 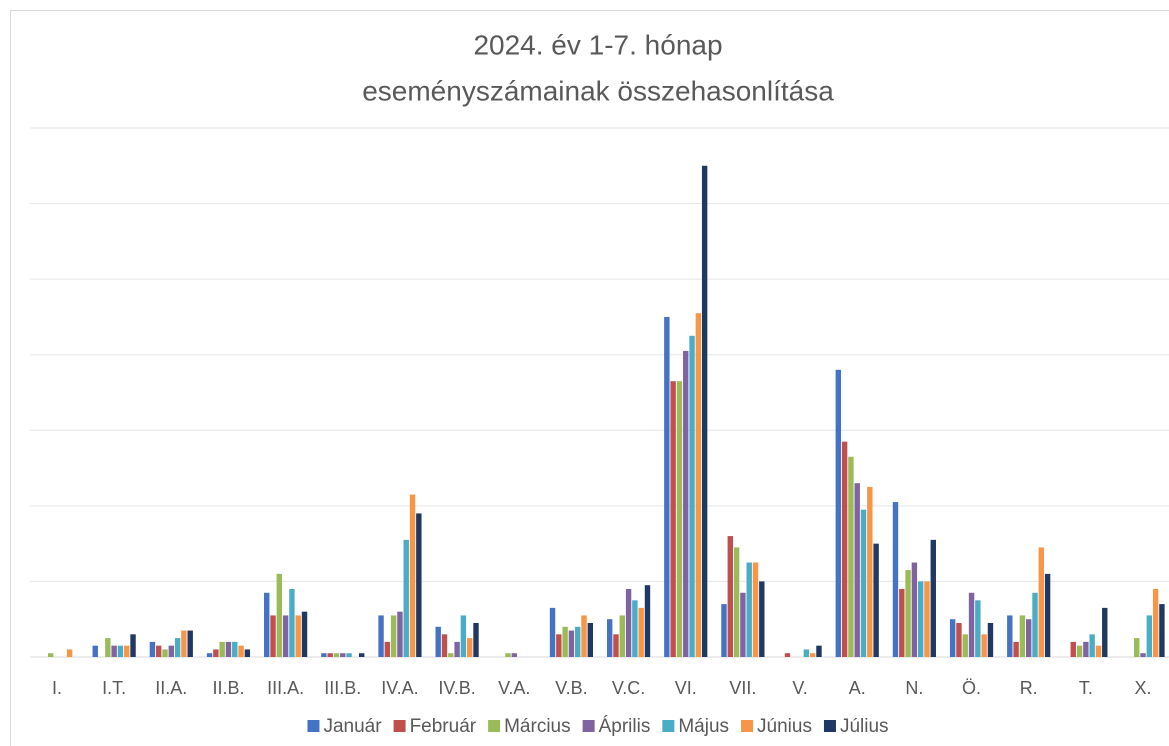 What do you see at coordinates (597, 44) in the screenshot?
I see `chart-title: 2024. év 1-7. hónap` at bounding box center [597, 44].